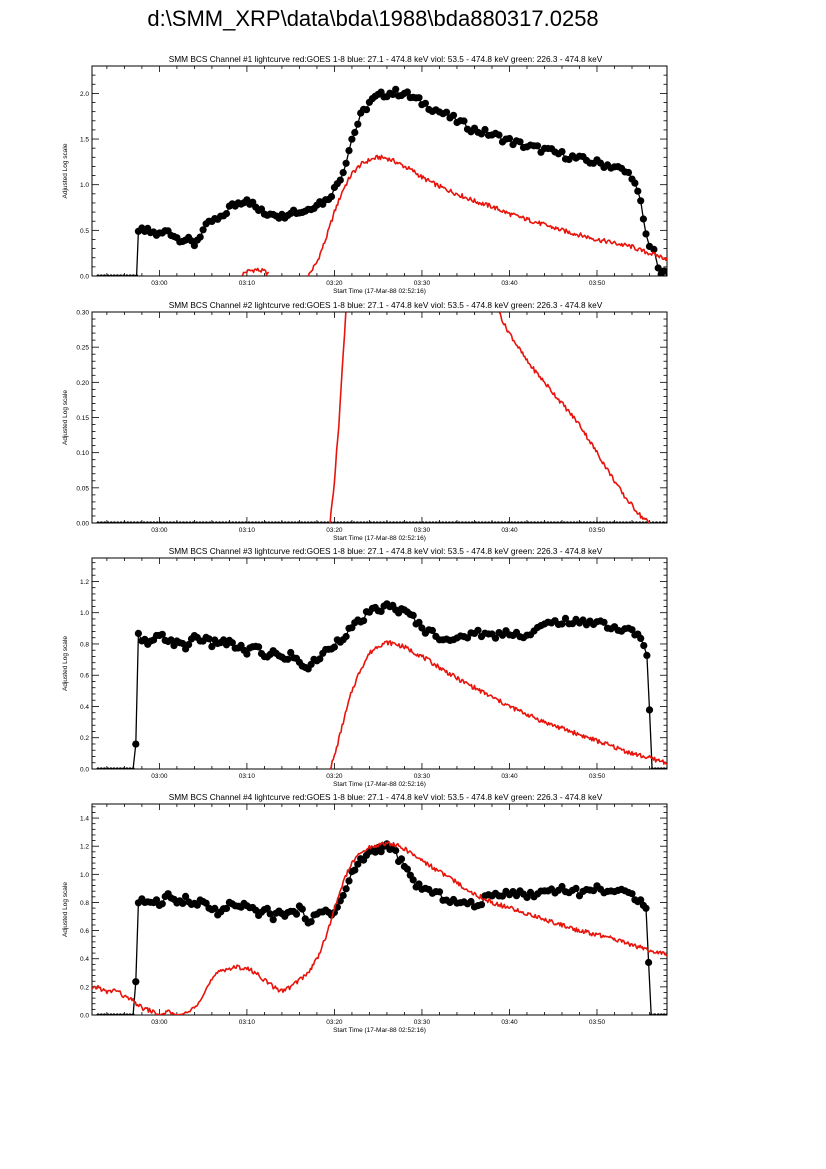 This screenshot has width=826, height=1169. Describe the element at coordinates (82, 488) in the screenshot. I see `y-tick-label: 0.05` at that location.